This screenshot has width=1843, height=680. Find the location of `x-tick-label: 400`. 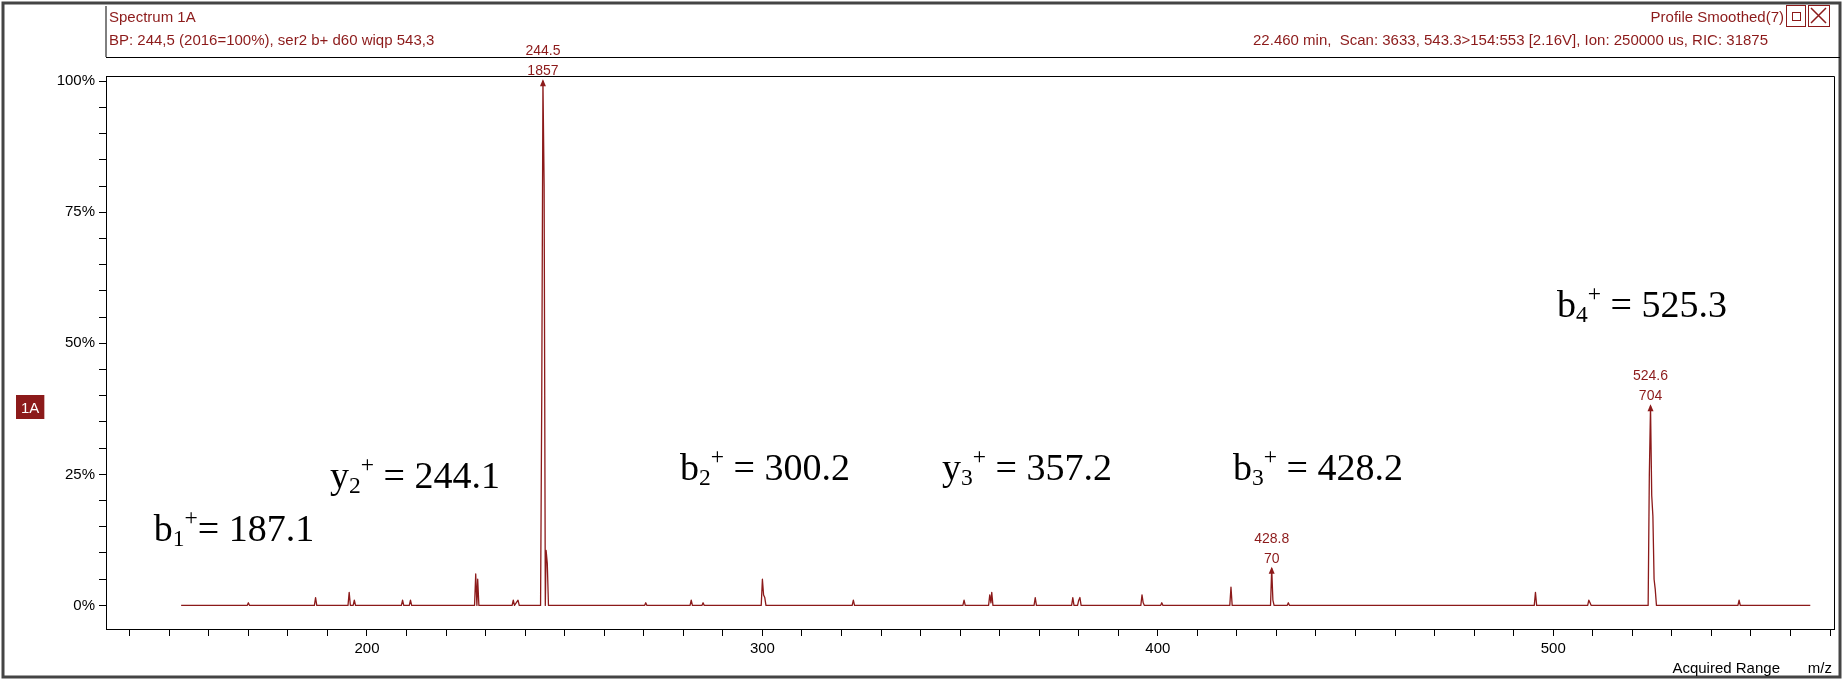

x-tick-label: 400 is located at coordinates (1158, 648).